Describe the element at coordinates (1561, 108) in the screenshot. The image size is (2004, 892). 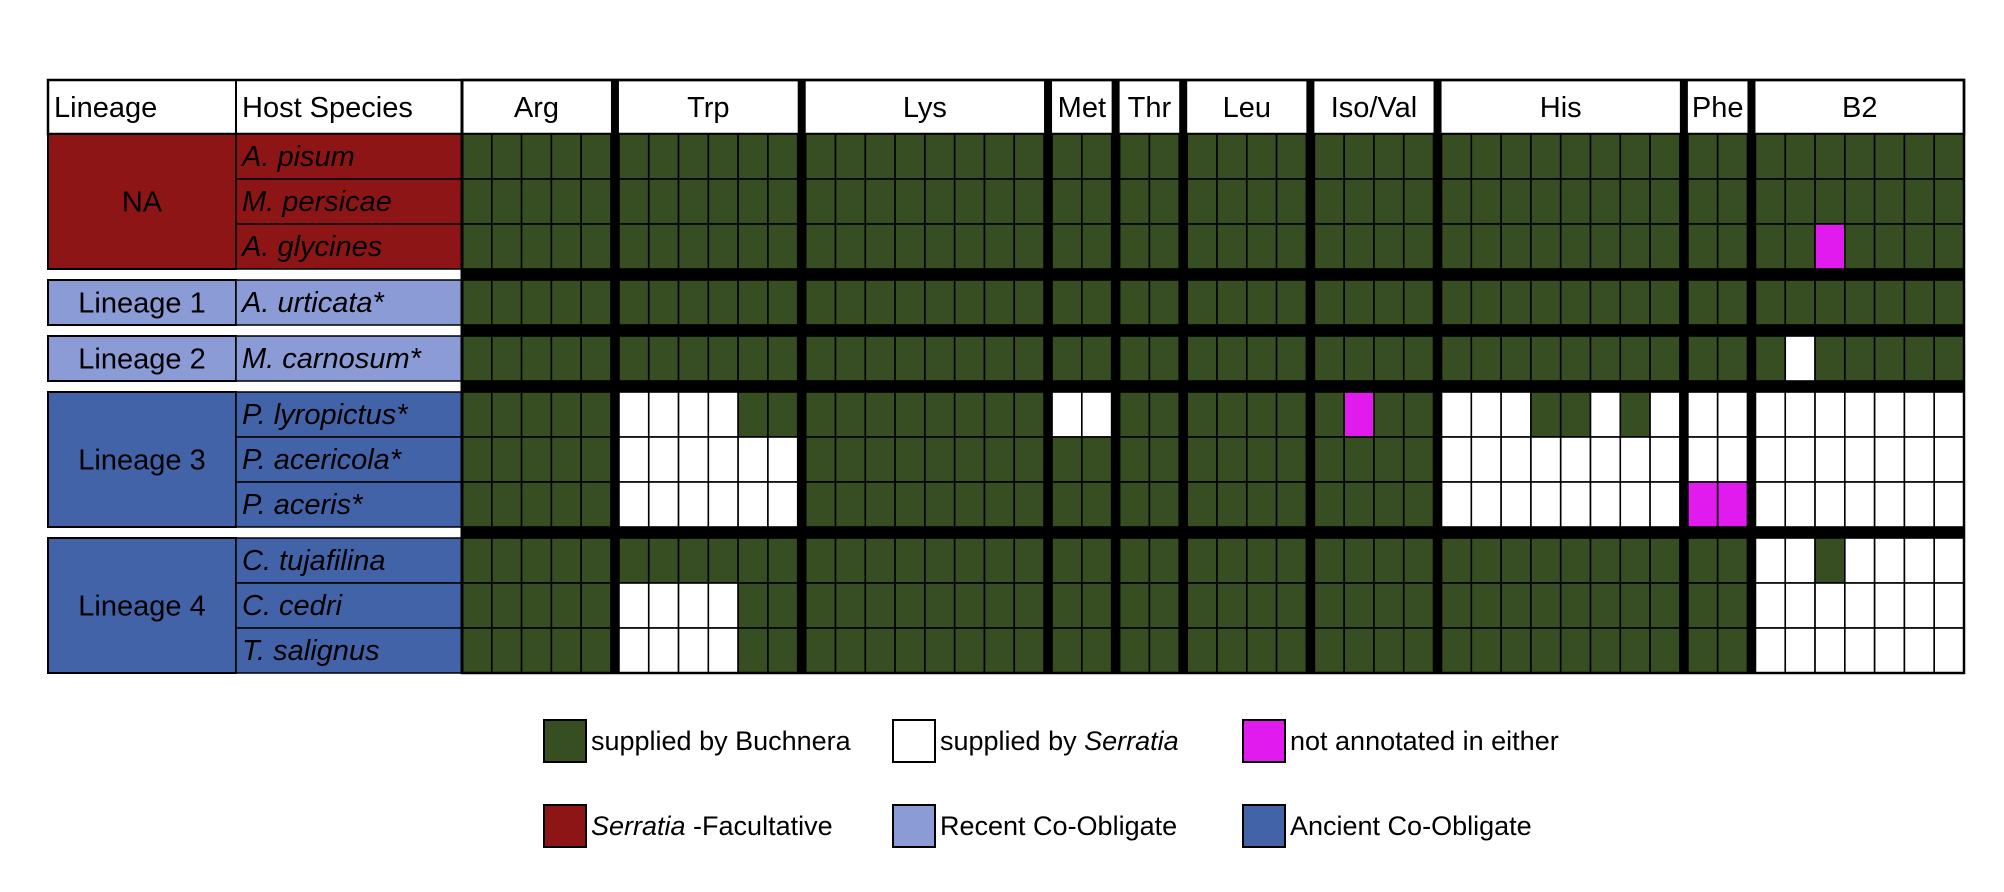
I see `column-header-his: His` at that location.